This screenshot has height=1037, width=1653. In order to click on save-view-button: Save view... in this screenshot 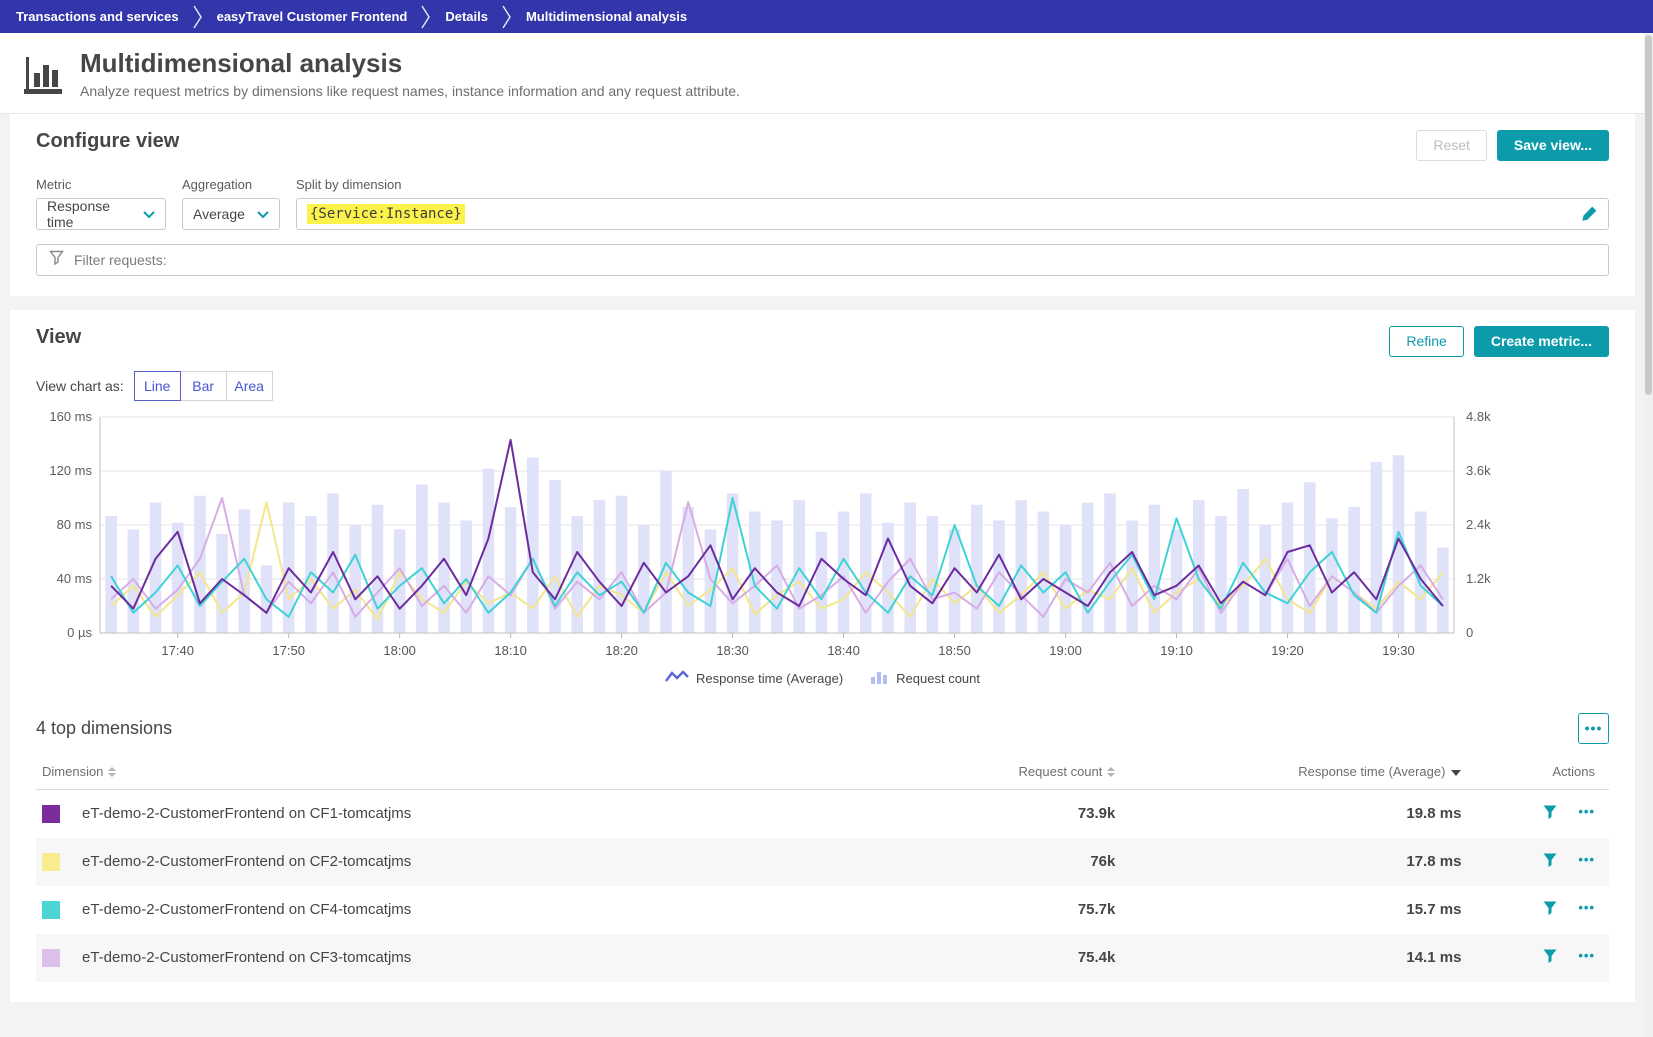, I will do `click(1552, 145)`.